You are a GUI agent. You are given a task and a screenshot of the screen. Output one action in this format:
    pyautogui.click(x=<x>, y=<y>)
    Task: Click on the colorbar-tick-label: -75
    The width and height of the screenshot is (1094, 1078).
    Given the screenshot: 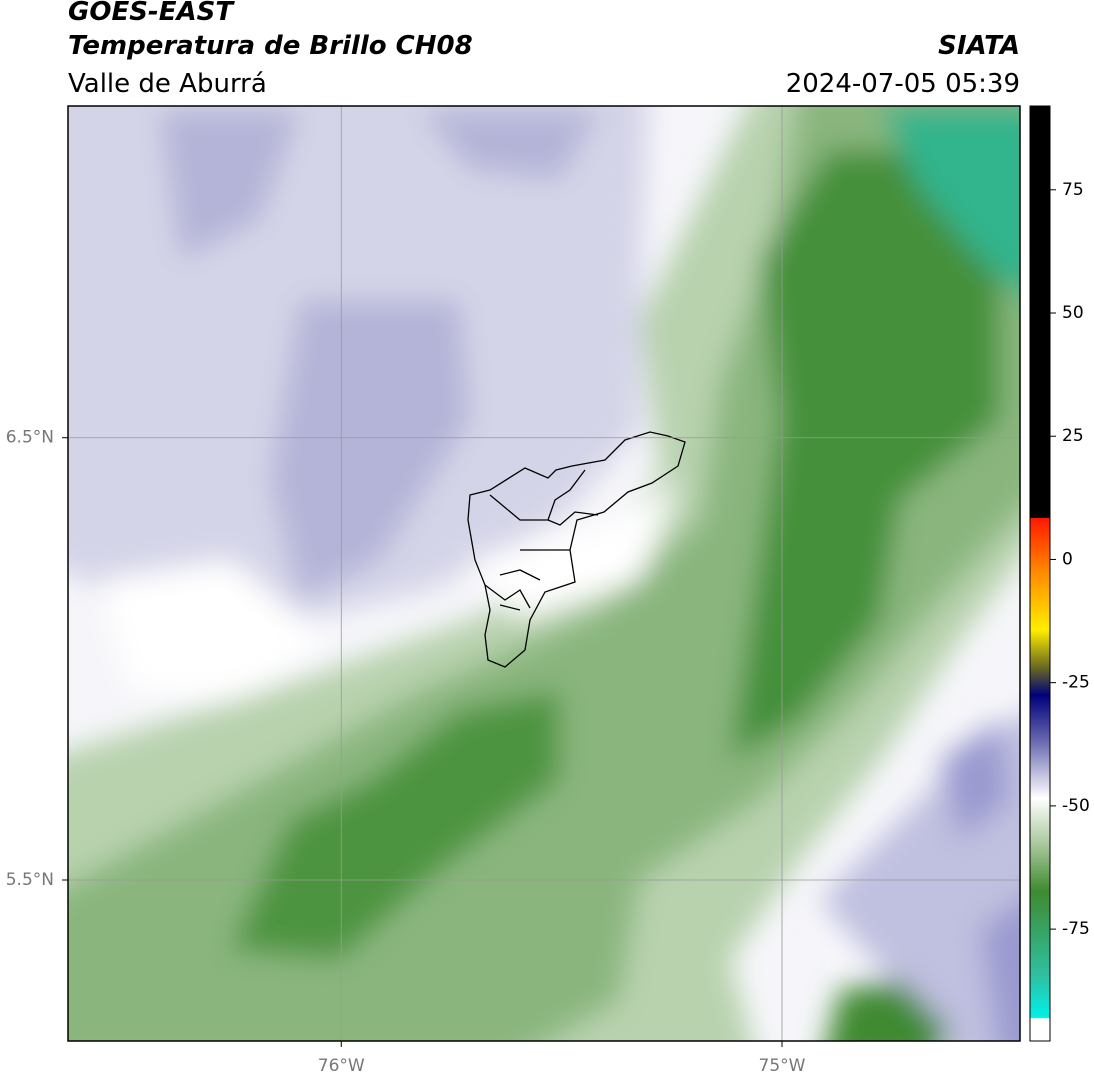 What is the action you would take?
    pyautogui.click(x=1076, y=929)
    